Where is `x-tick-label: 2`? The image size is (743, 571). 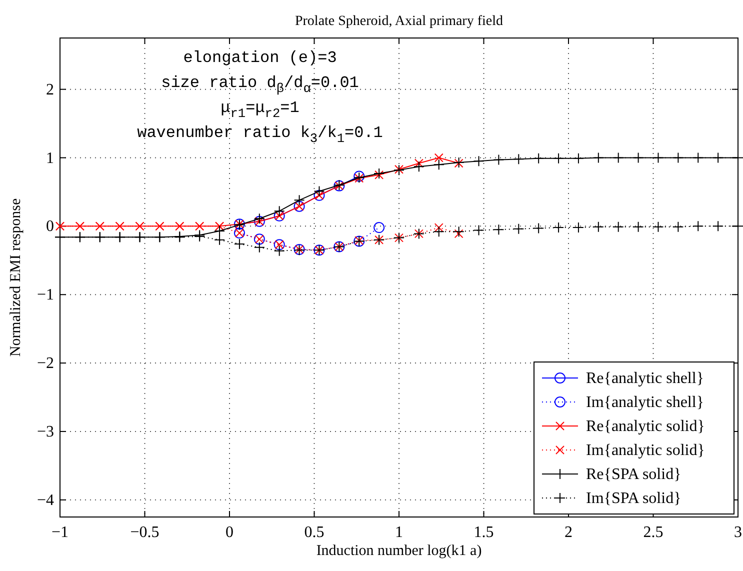
x-tick-label: 2 is located at coordinates (568, 532).